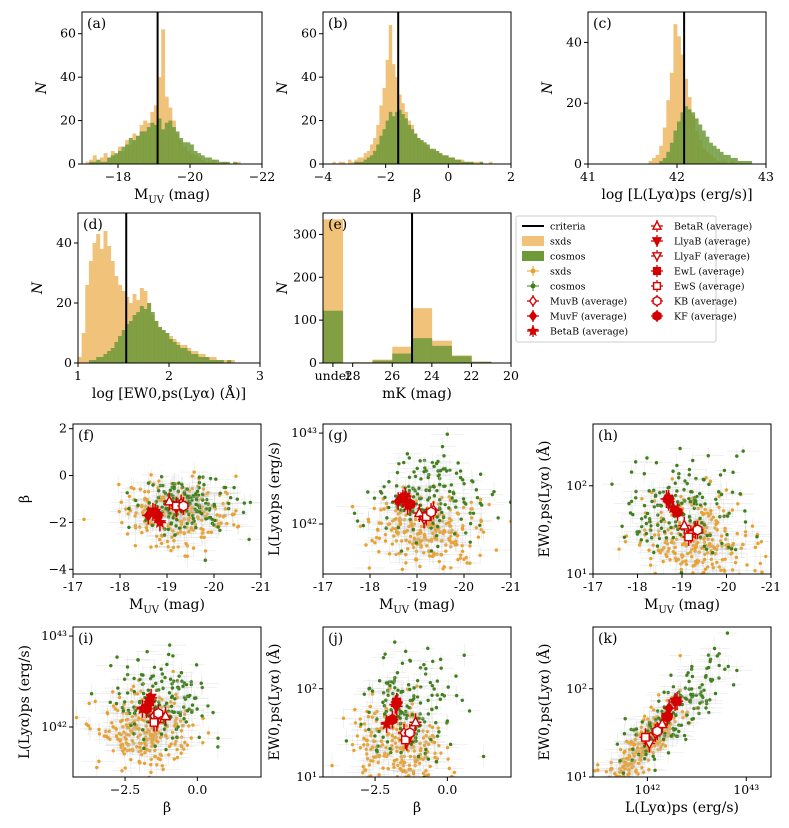 The image size is (789, 828). I want to click on y-axis-label: EW0,ps(Lyα) (Å), so click(544, 499).